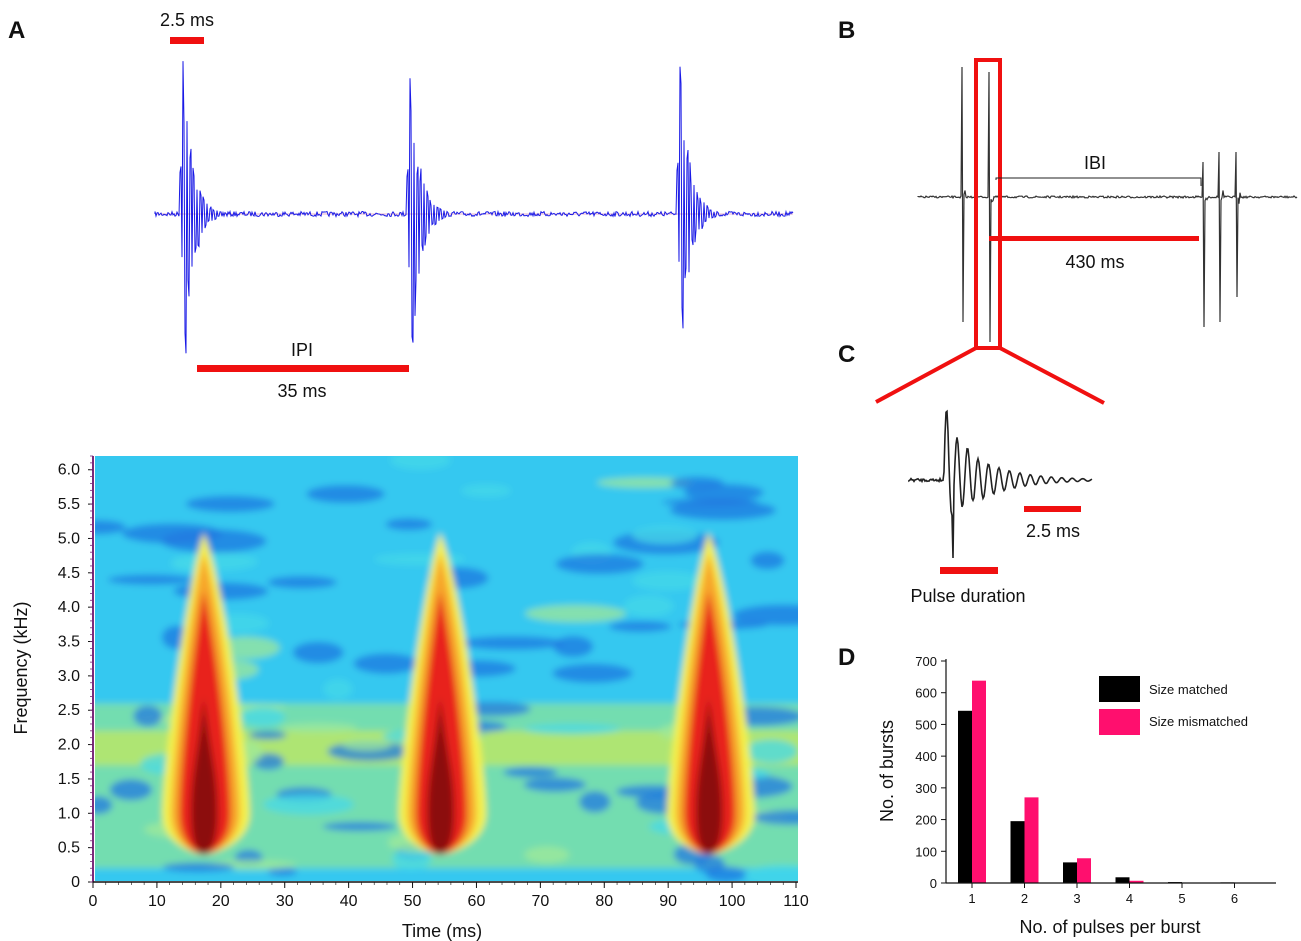  I want to click on bar-y-tick-label: 0, so click(933, 883).